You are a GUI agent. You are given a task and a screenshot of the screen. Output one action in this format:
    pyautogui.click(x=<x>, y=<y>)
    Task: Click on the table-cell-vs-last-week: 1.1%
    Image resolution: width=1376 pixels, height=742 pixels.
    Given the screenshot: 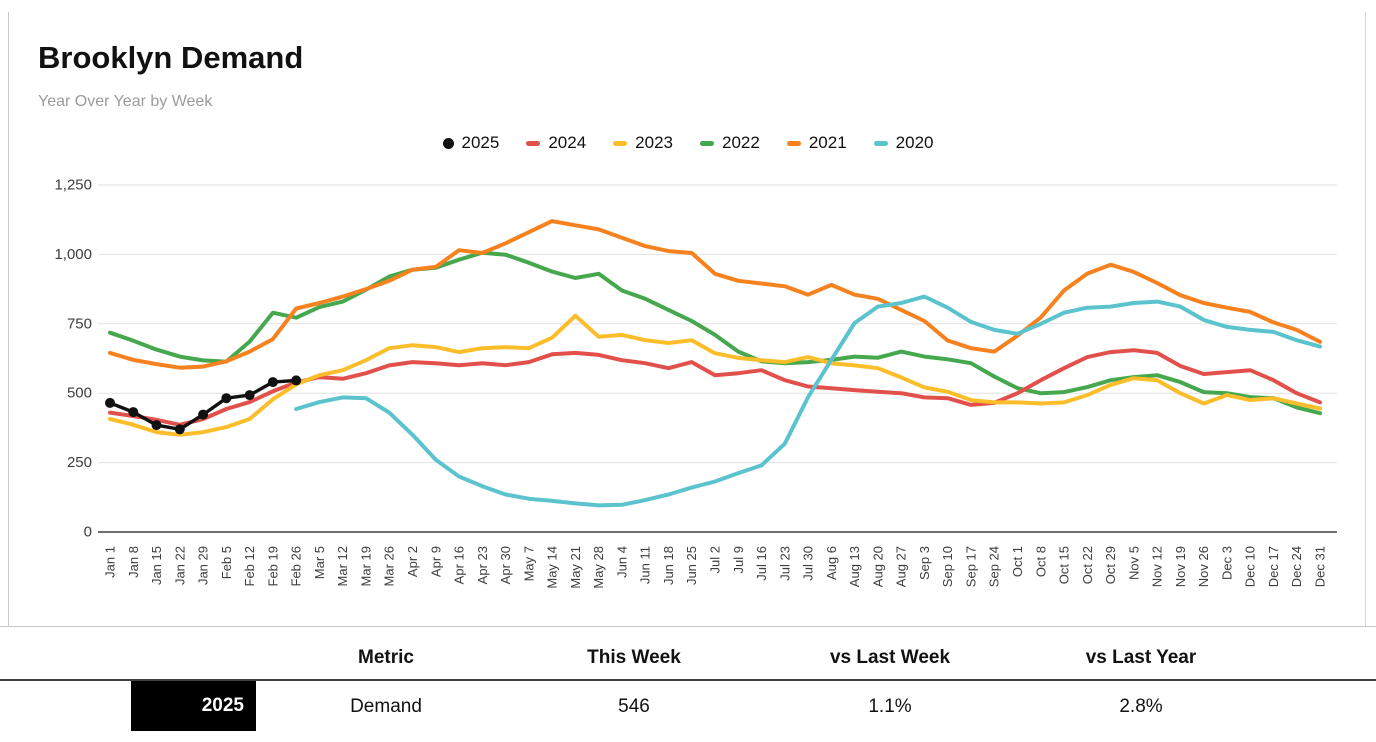 What is the action you would take?
    pyautogui.click(x=890, y=706)
    